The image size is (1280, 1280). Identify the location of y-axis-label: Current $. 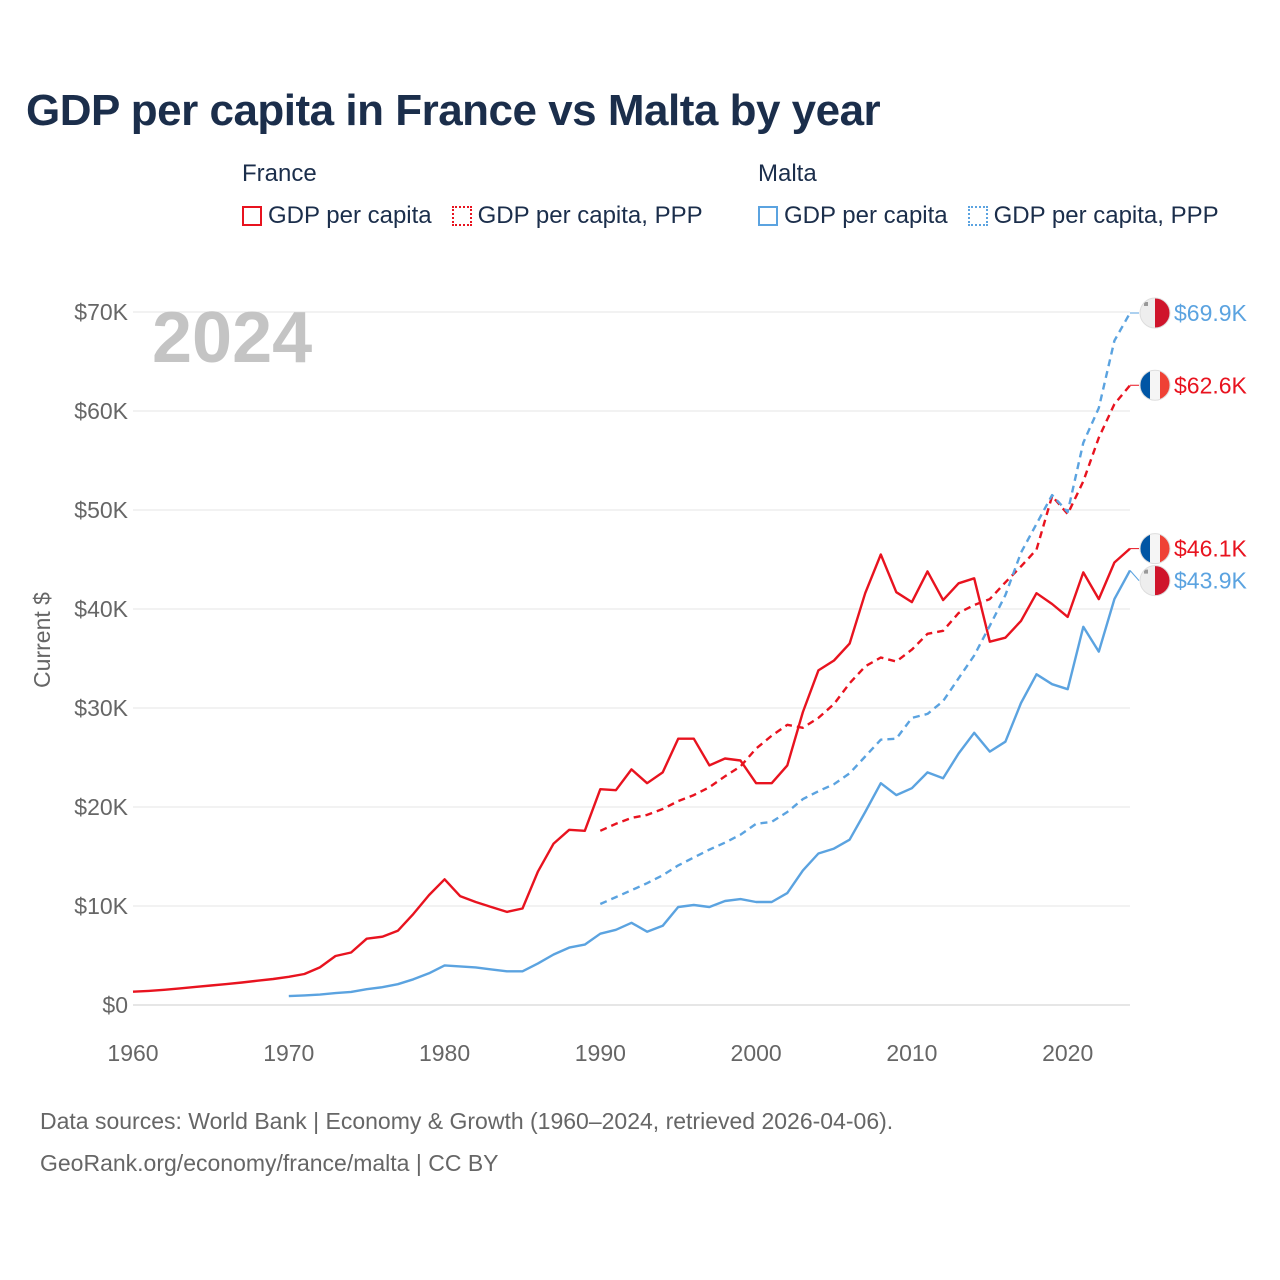
(42, 640).